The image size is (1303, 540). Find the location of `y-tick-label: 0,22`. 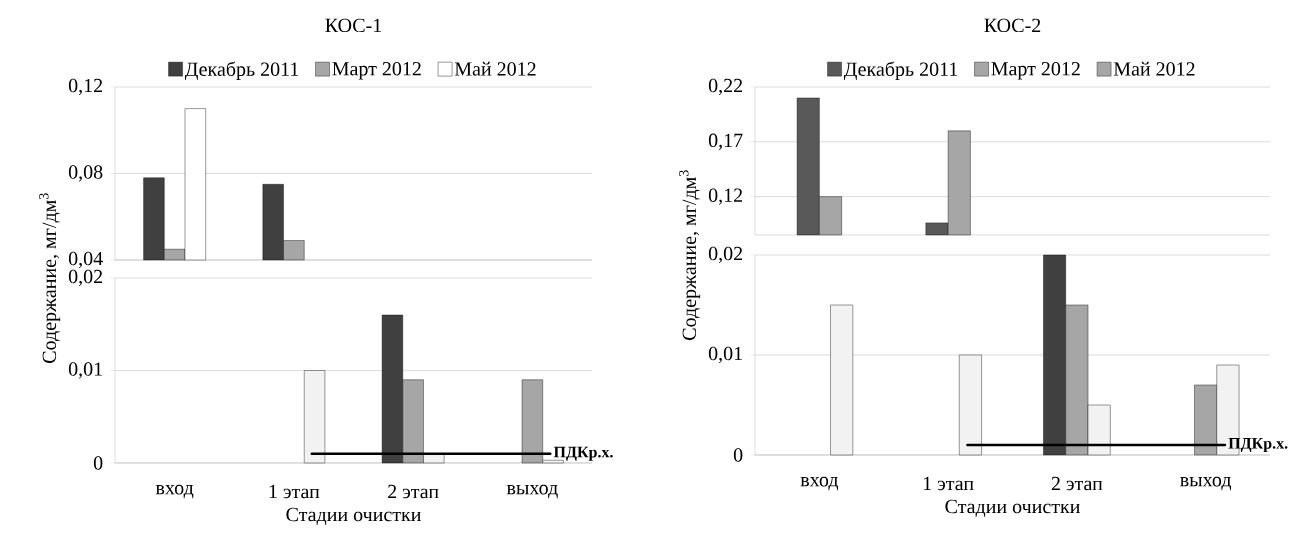

y-tick-label: 0,22 is located at coordinates (725, 87).